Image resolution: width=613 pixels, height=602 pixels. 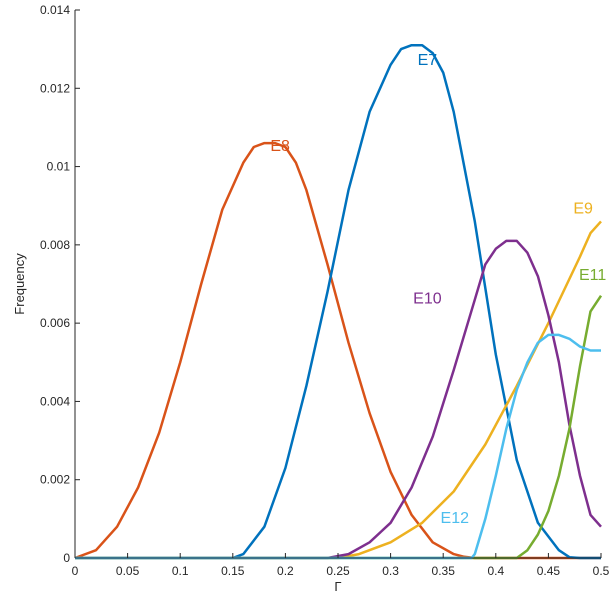 What do you see at coordinates (495, 571) in the screenshot?
I see `x-tick-label: 0.4` at bounding box center [495, 571].